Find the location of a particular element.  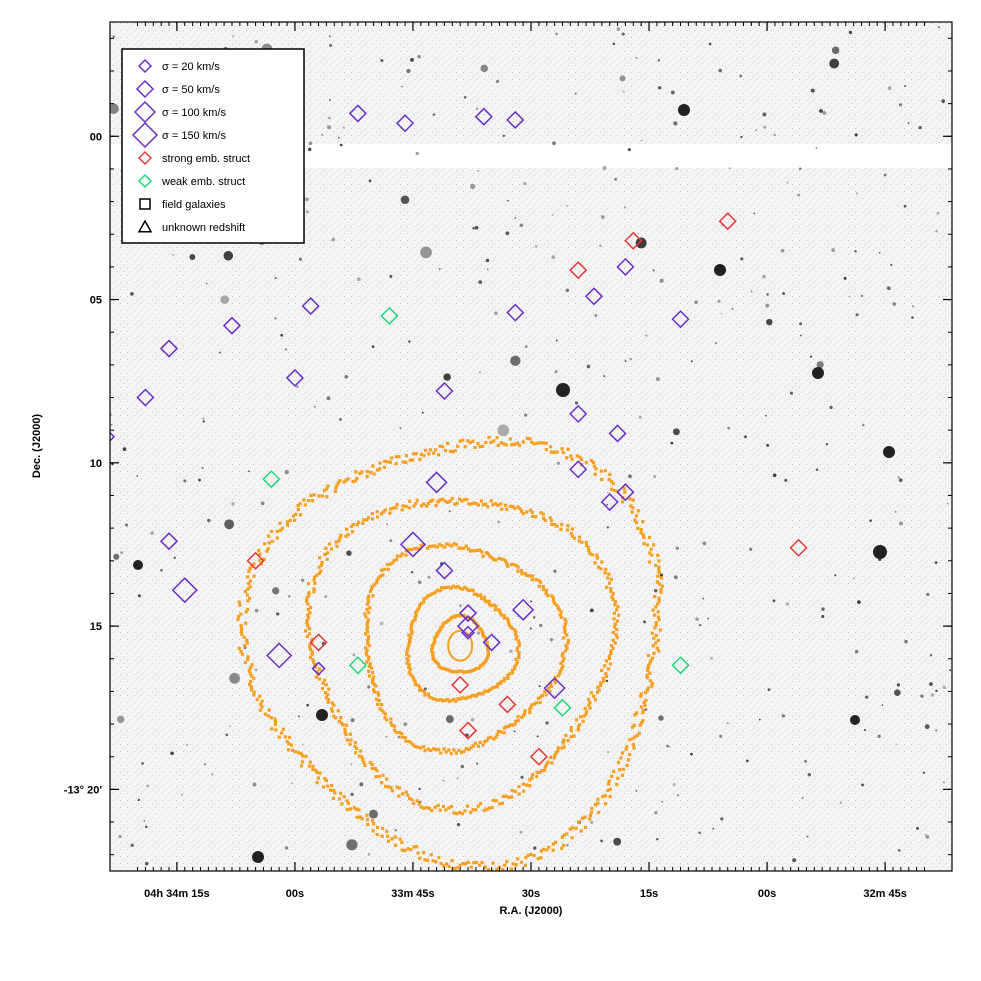

bright-star is located at coordinates (684, 110).